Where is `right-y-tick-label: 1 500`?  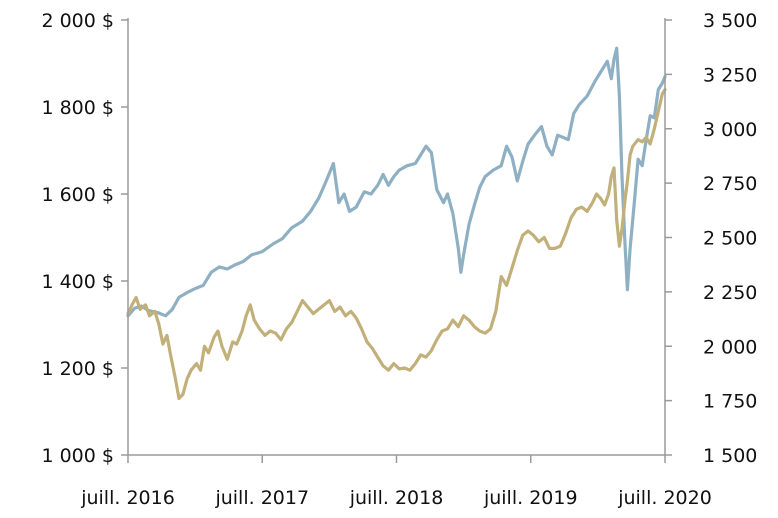 right-y-tick-label: 1 500 is located at coordinates (730, 456).